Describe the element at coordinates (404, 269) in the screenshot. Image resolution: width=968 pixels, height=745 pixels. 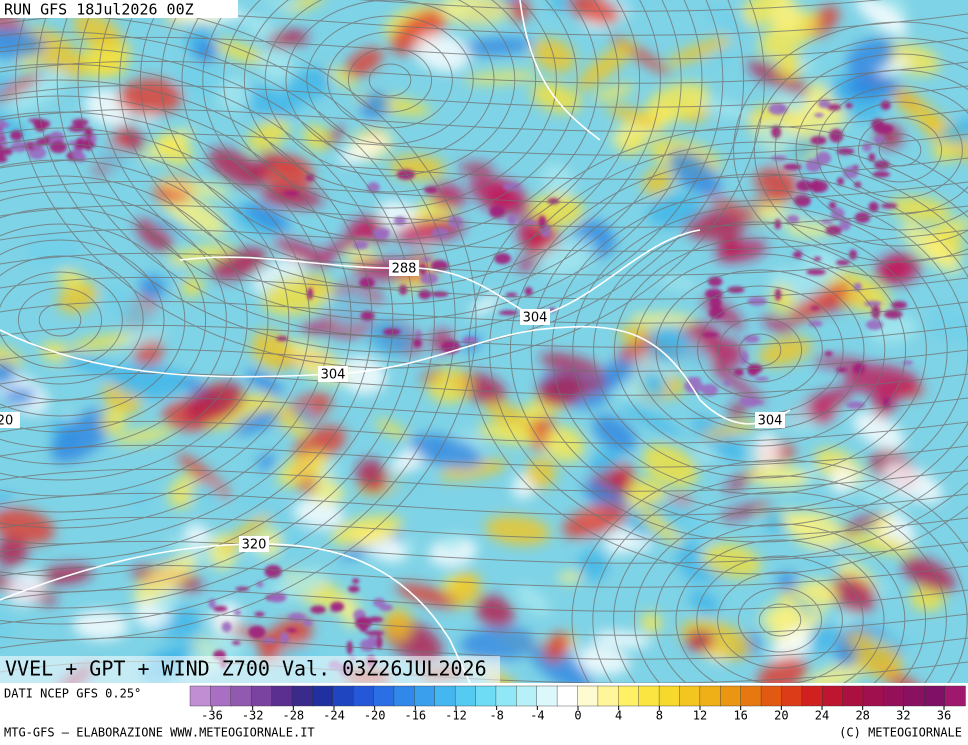
I see `contour-label: 288` at that location.